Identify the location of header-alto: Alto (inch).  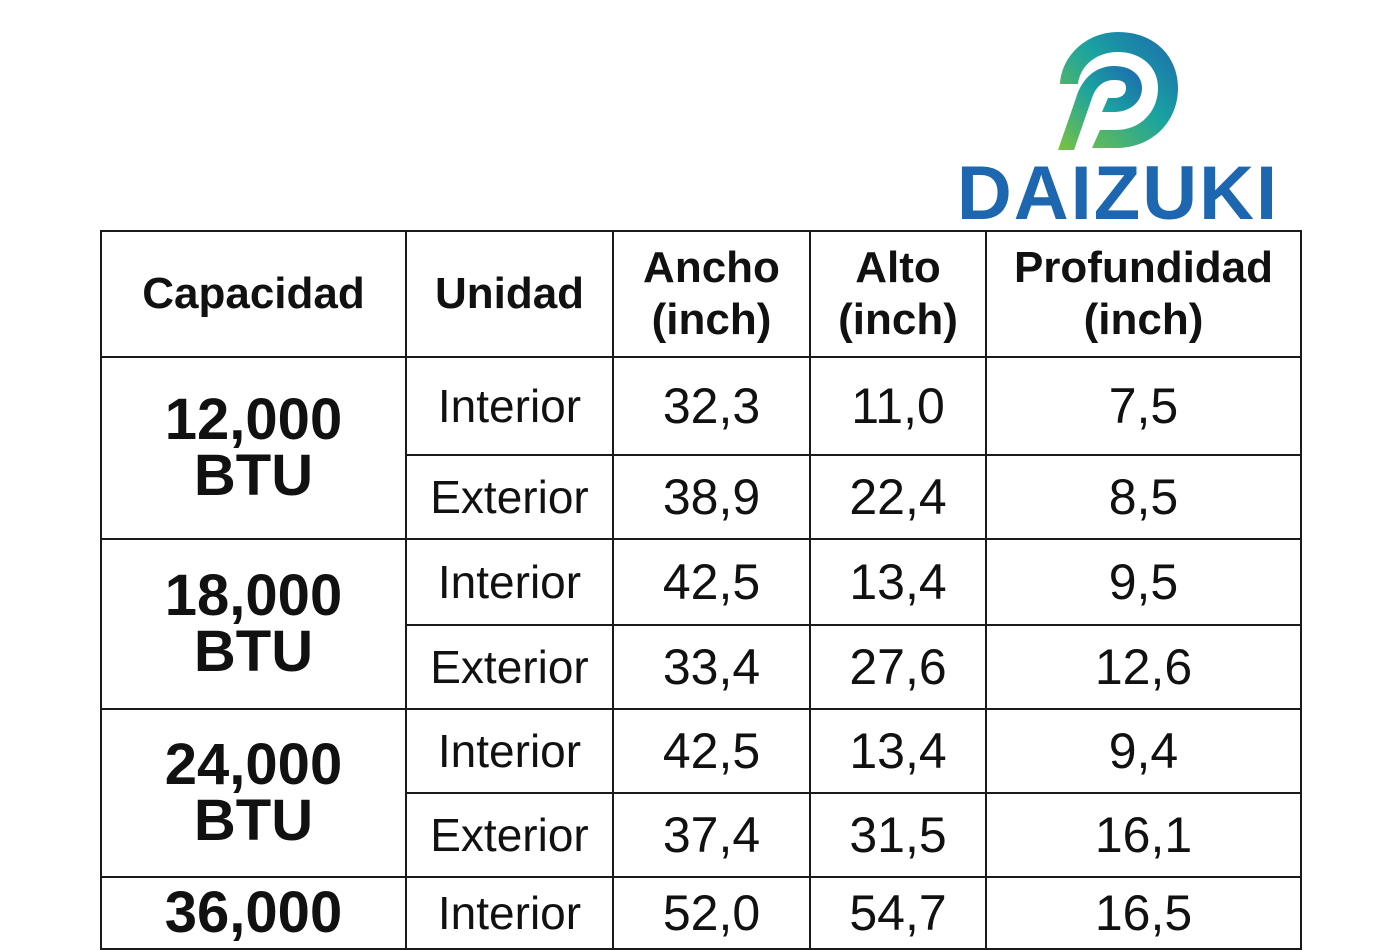
(898, 294).